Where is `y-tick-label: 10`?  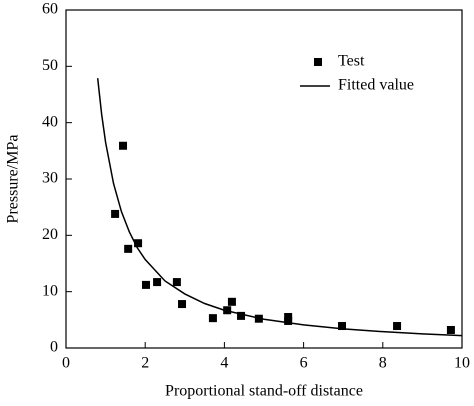 y-tick-label: 10 is located at coordinates (50, 290).